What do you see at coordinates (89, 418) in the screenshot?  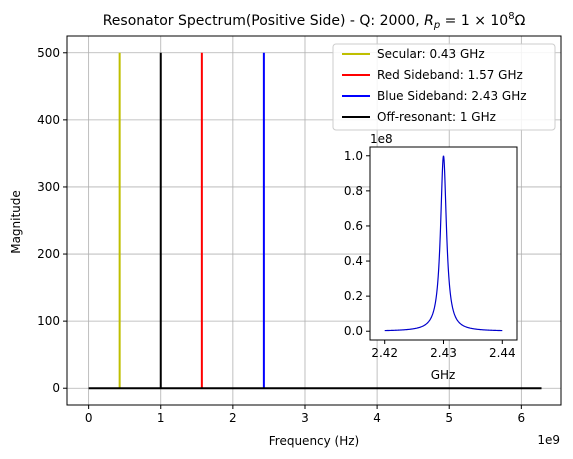 I see `x-tick-label: 0` at bounding box center [89, 418].